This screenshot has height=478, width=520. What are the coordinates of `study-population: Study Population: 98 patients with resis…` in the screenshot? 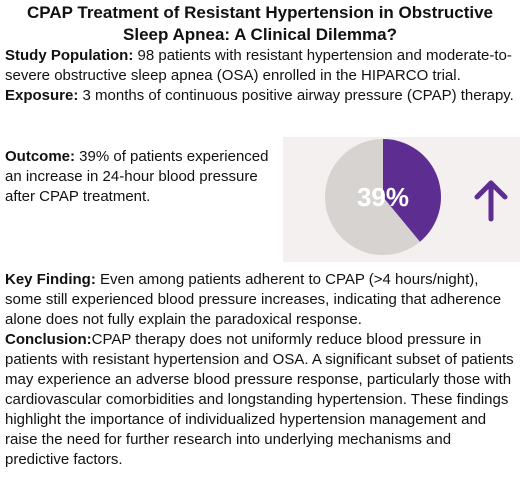 It's located at (260, 66).